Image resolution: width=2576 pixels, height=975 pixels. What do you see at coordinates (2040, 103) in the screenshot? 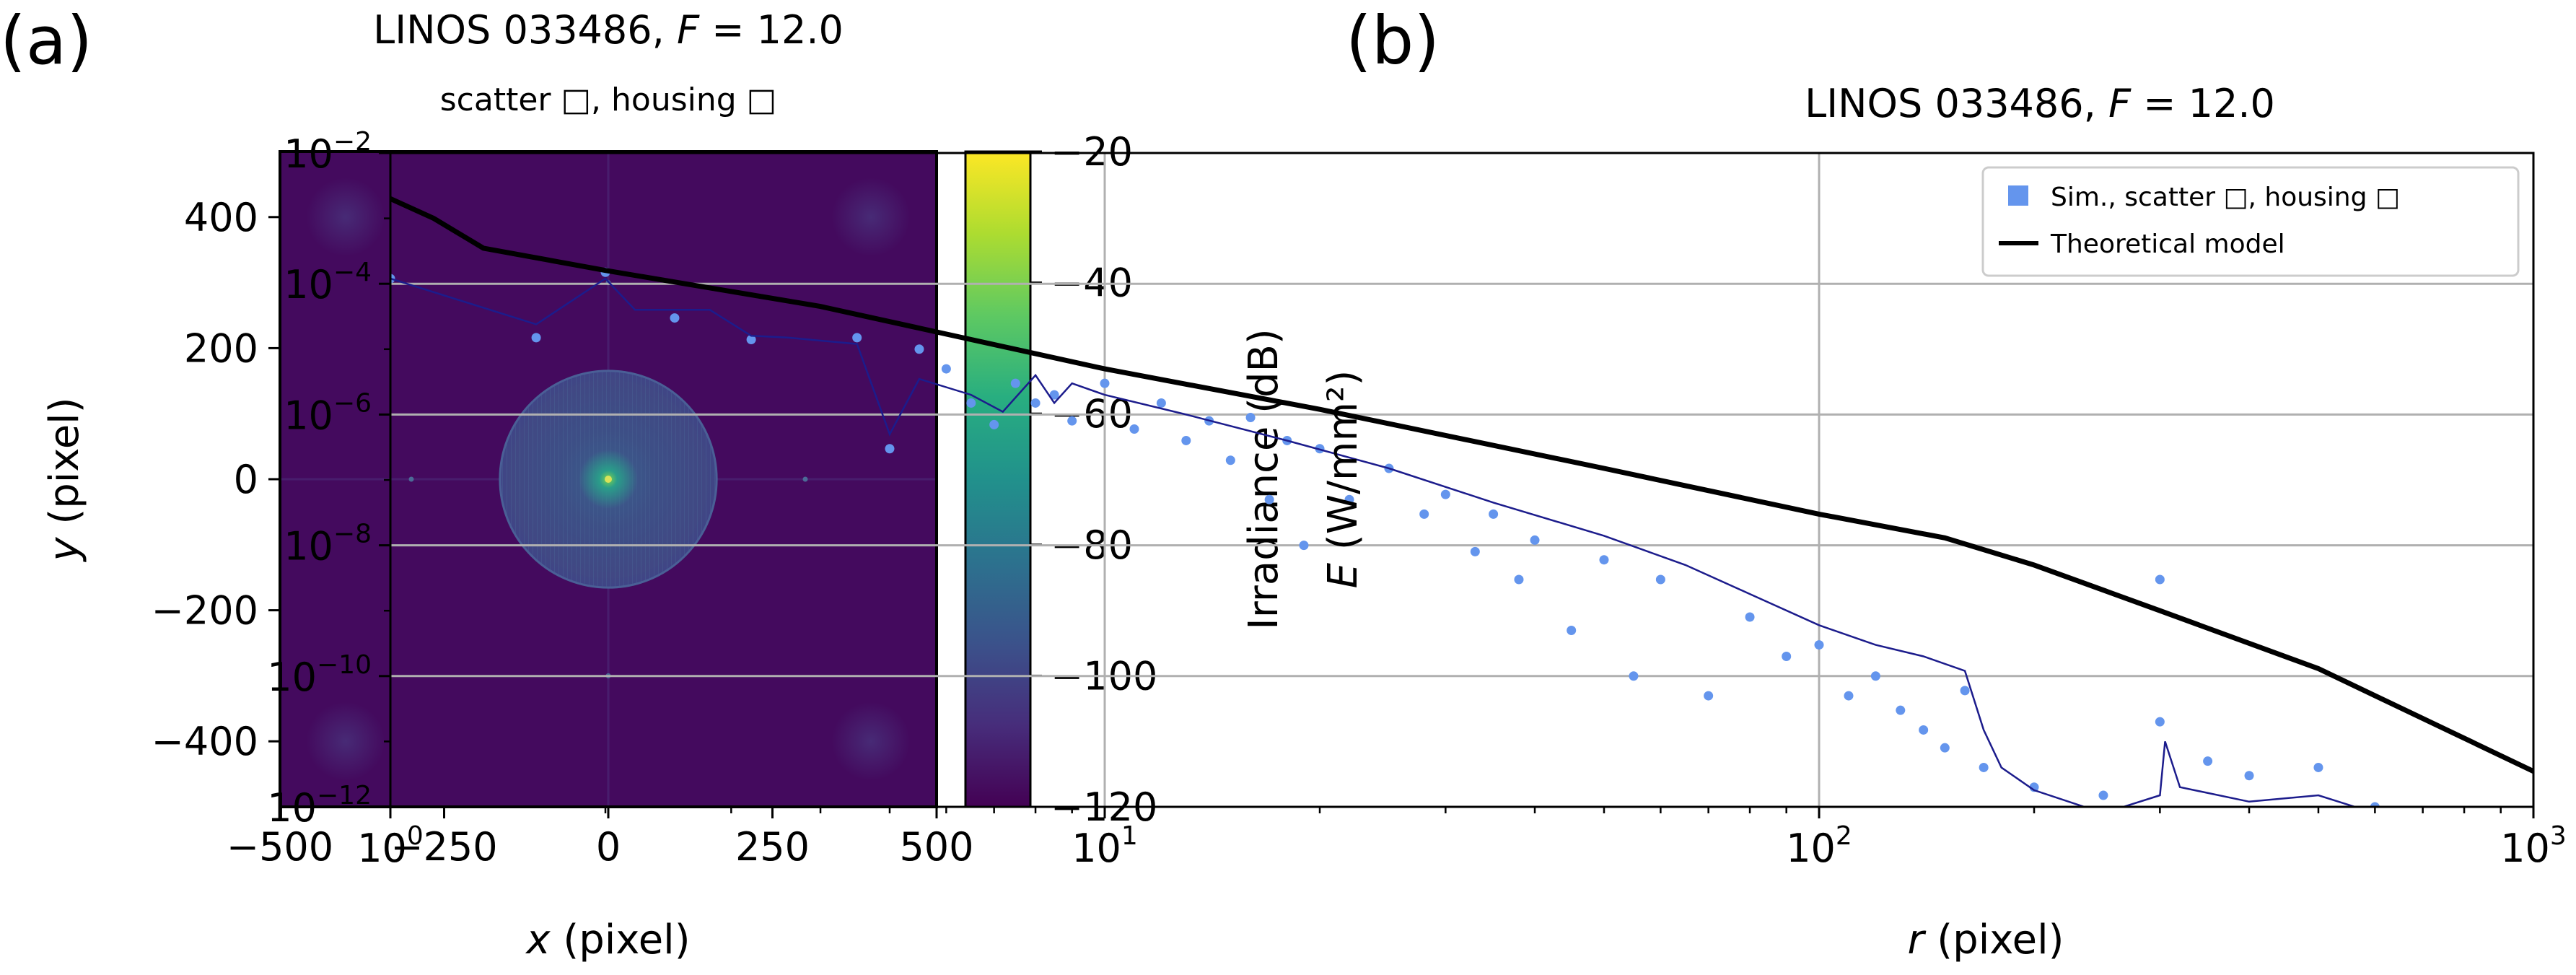
I see `panel-b-title: LINOS 033486, F = 12.0` at bounding box center [2040, 103].